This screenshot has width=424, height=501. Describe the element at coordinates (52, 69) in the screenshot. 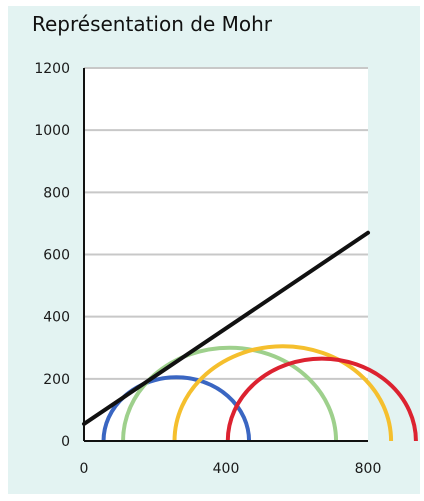

I see `y-tick-label: 1200` at that location.